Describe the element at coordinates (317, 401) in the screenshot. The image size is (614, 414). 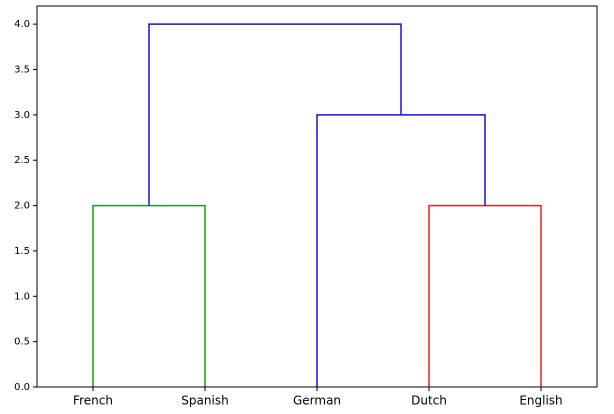
I see `x-tick-label: German` at that location.